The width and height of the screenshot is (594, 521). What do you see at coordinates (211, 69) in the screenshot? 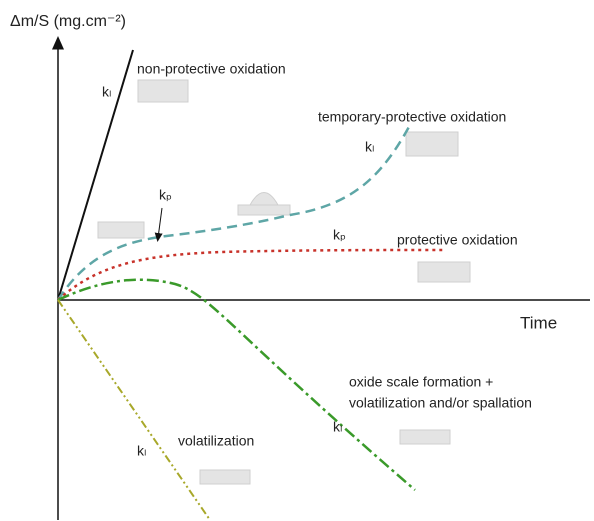
I see `curve-label: non-protective oxidation` at bounding box center [211, 69].